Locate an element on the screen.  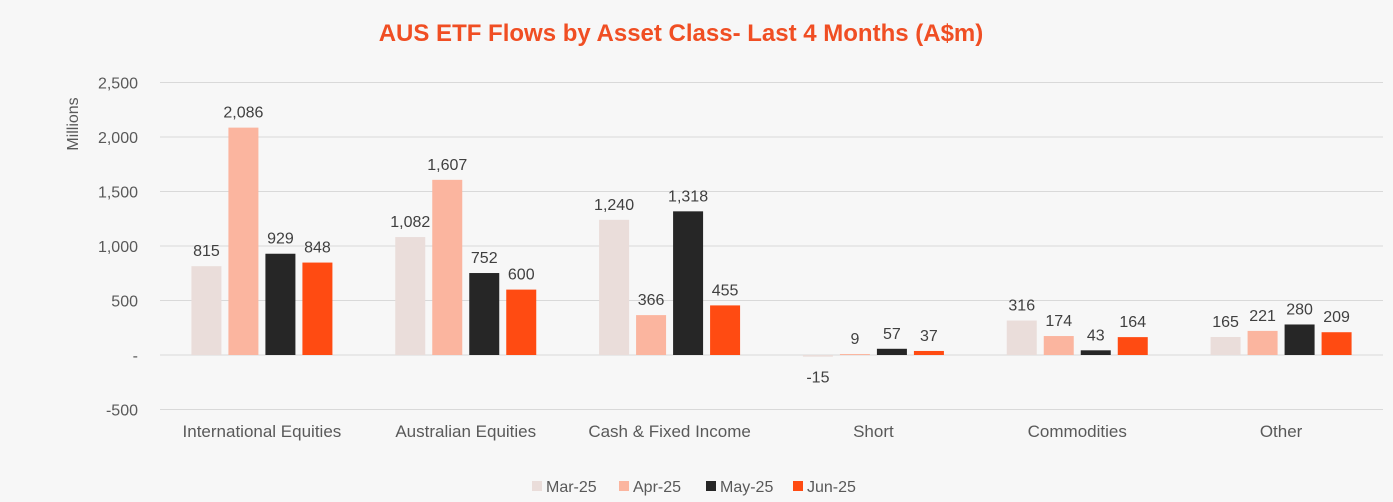
y-axis-title: Millions is located at coordinates (73, 123).